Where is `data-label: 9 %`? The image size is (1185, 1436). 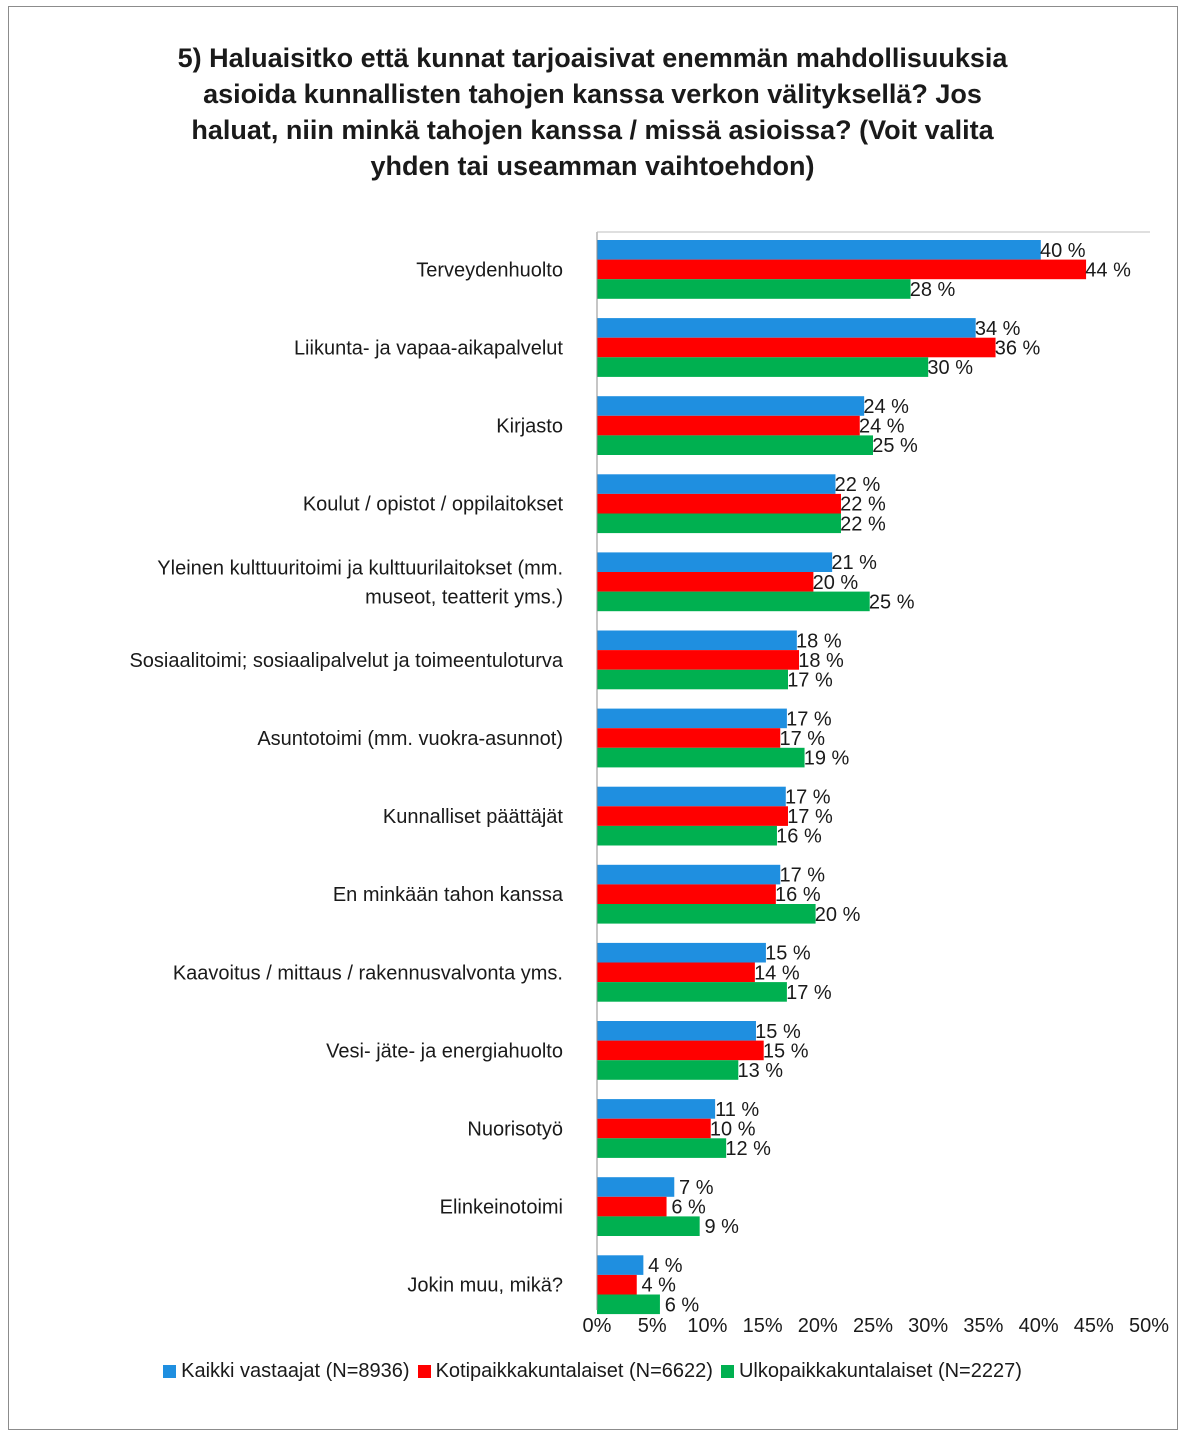
data-label: 9 % is located at coordinates (721, 1227).